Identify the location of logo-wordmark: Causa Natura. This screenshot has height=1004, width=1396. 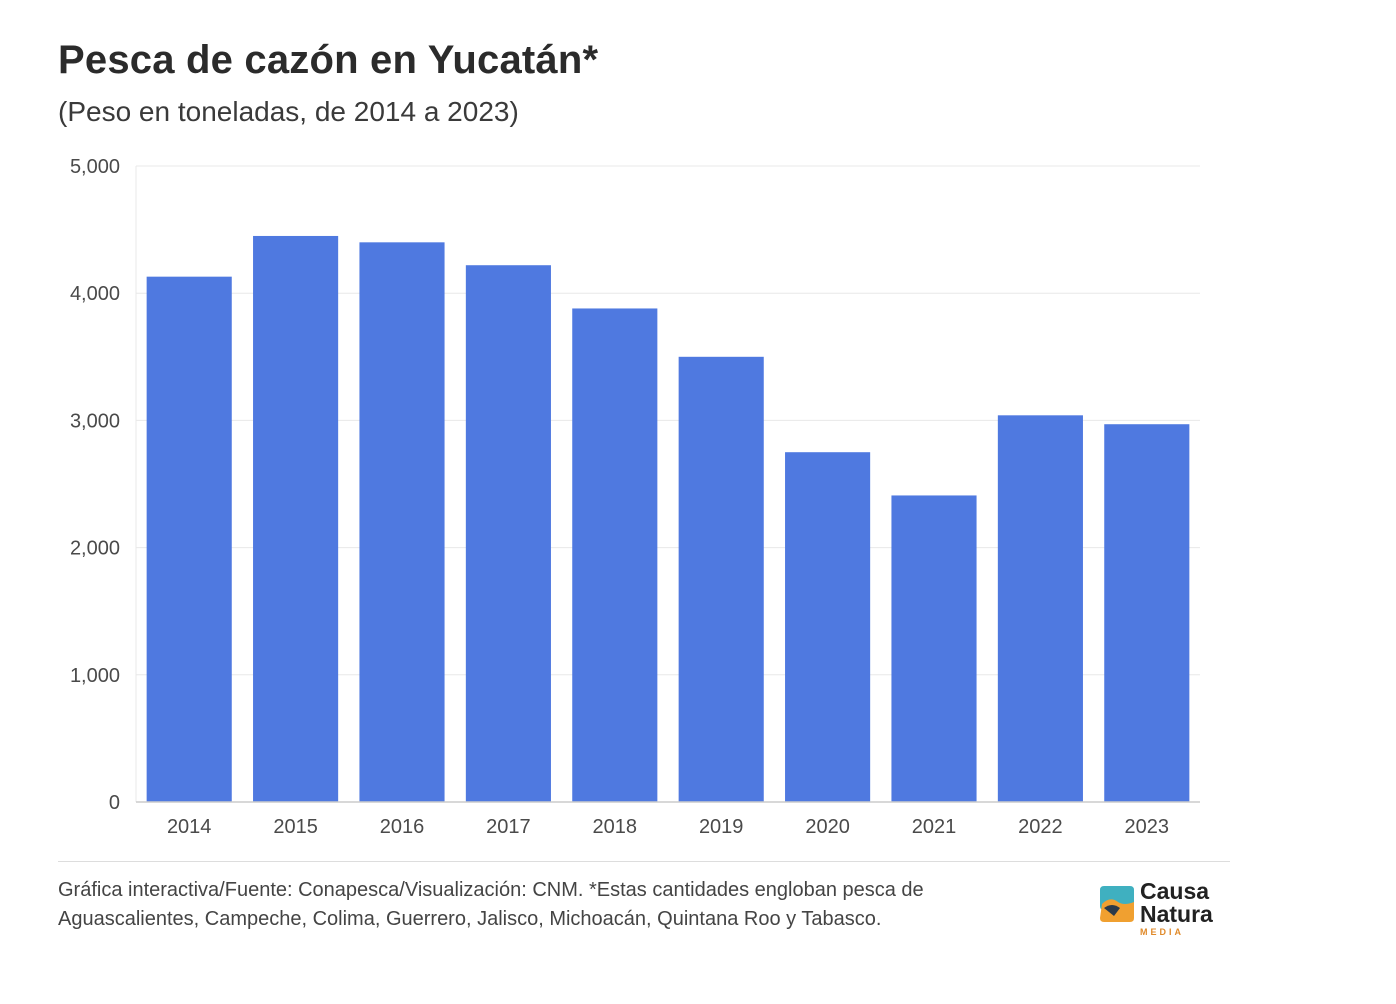
(1176, 903).